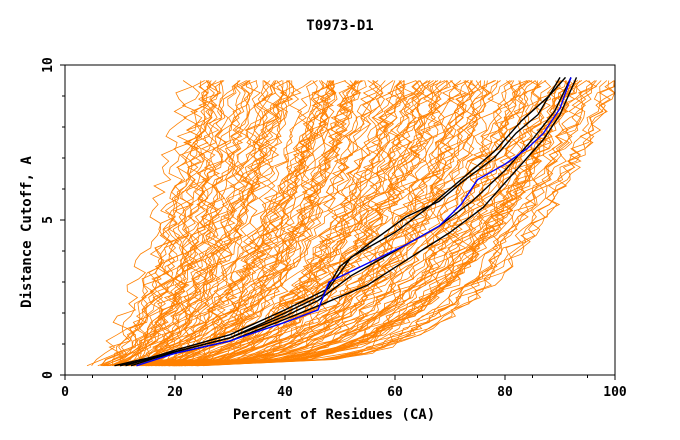  Describe the element at coordinates (334, 415) in the screenshot. I see `x-axis-label: Percent of Residues (CA)` at that location.